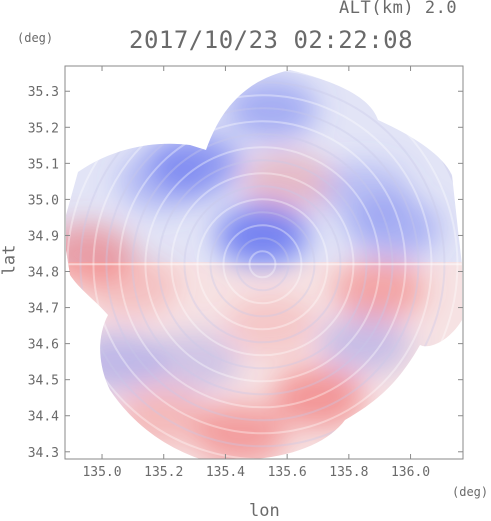 This screenshot has width=491, height=521. I want to click on y-tick-label: 34.5, so click(43, 381).